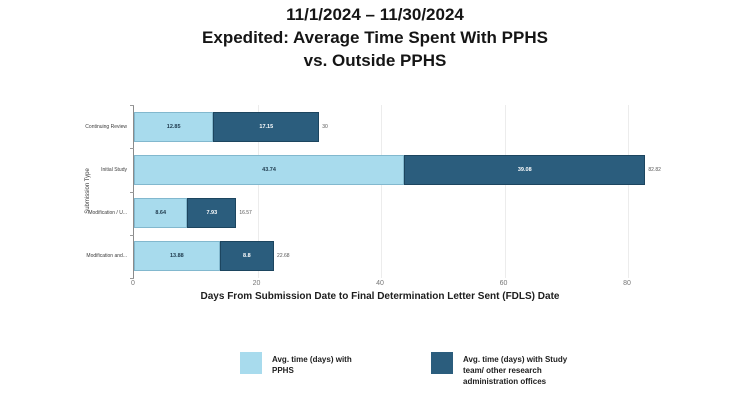  Describe the element at coordinates (283, 256) in the screenshot. I see `bar-total-label: 22.68` at that location.